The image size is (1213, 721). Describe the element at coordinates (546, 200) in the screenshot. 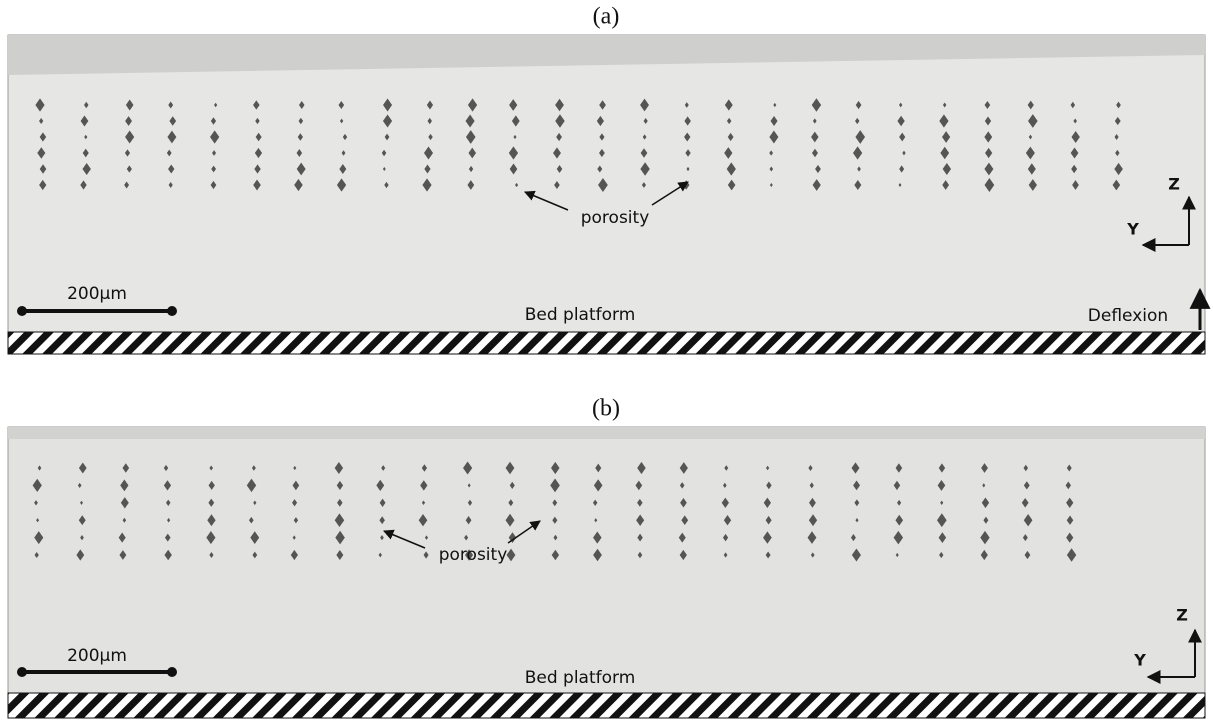

I see `arrow` at that location.